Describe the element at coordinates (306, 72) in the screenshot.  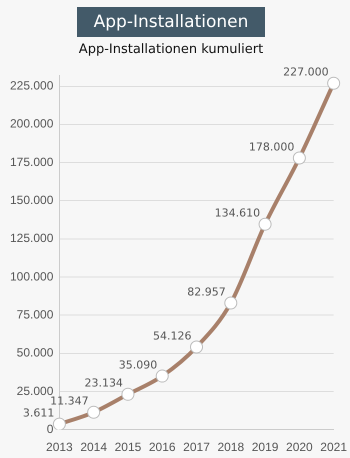
I see `data-label: 227.000` at that location.